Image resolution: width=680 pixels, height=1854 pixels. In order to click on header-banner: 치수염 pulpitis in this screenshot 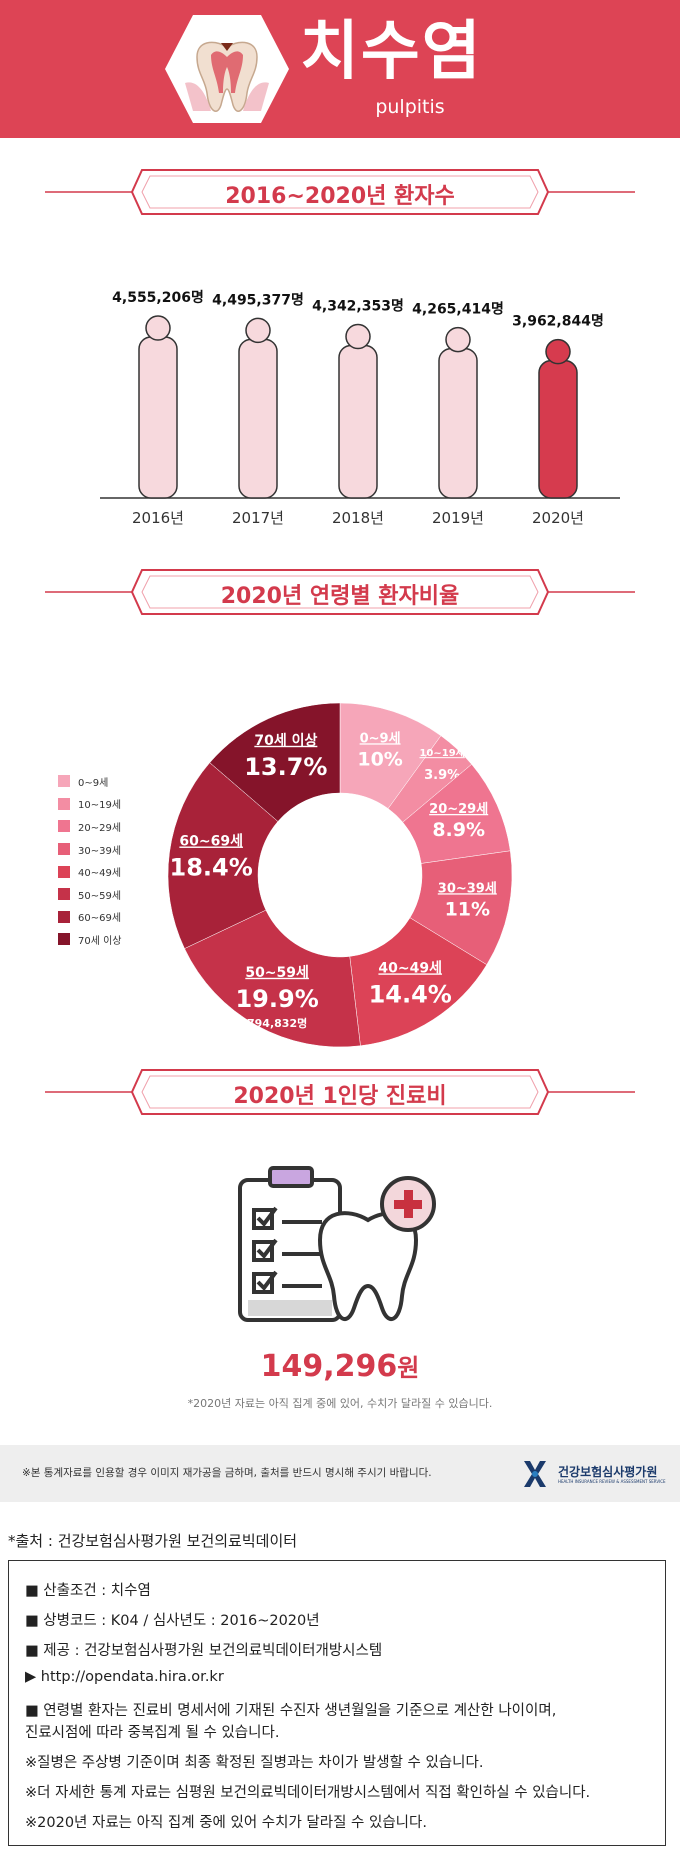, I will do `click(340, 69)`.